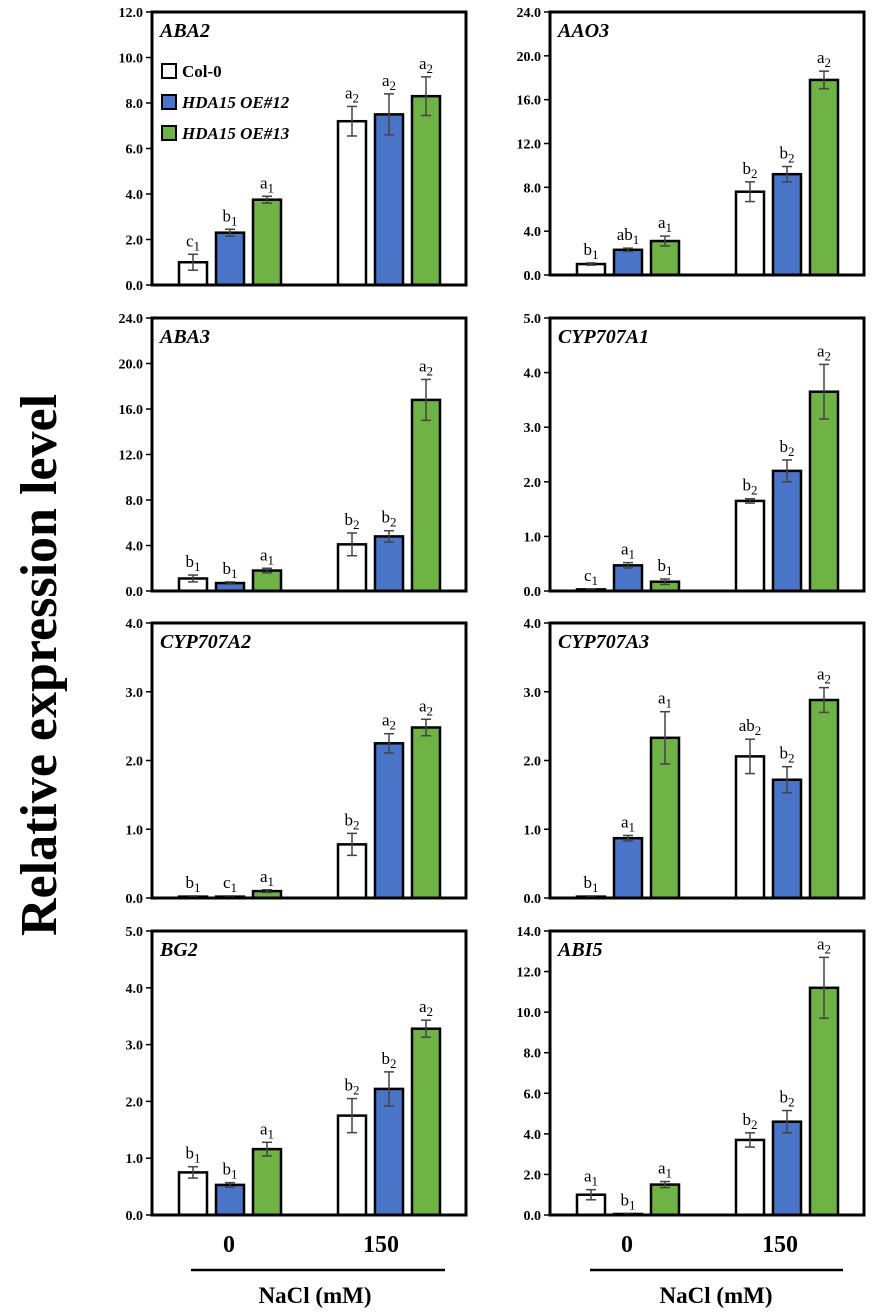 This screenshot has height=1312, width=877. What do you see at coordinates (715, 1295) in the screenshot?
I see `x-axis-label-right: NaCl (mM)` at bounding box center [715, 1295].